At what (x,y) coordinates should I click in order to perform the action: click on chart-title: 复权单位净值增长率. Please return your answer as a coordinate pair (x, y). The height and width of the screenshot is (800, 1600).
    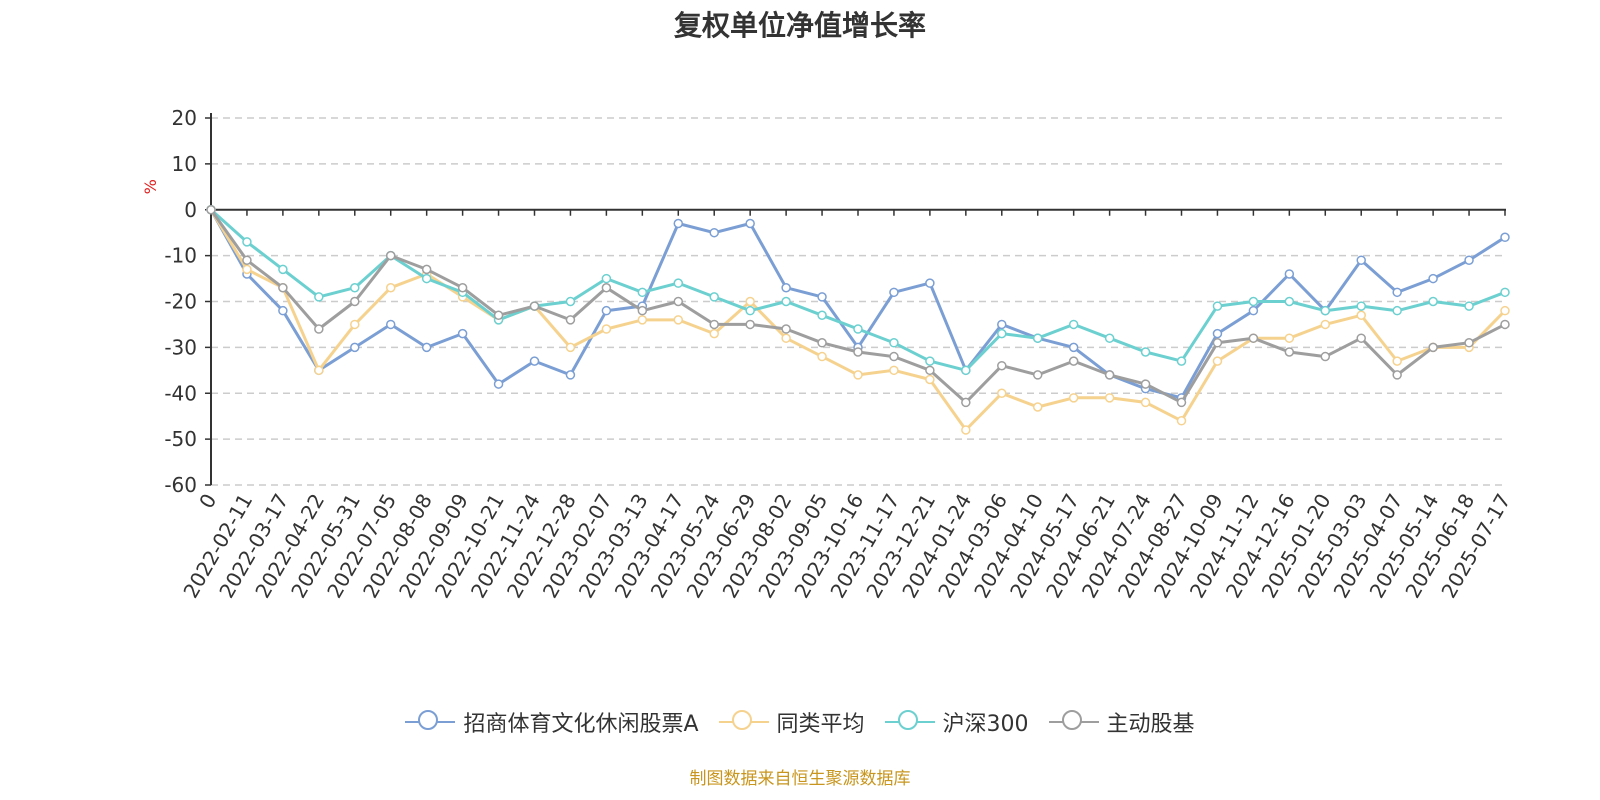
    Looking at the image, I should click on (799, 25).